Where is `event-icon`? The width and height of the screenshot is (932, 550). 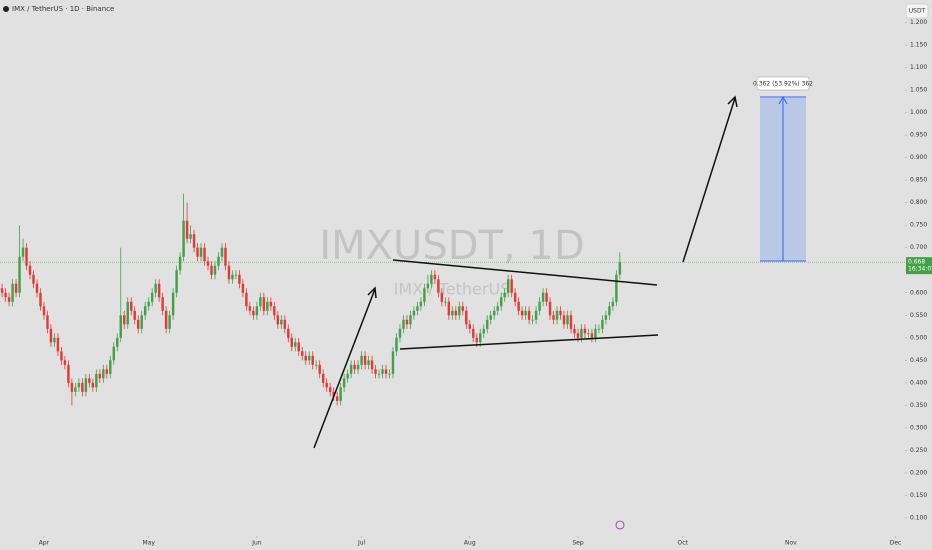
event-icon is located at coordinates (620, 525).